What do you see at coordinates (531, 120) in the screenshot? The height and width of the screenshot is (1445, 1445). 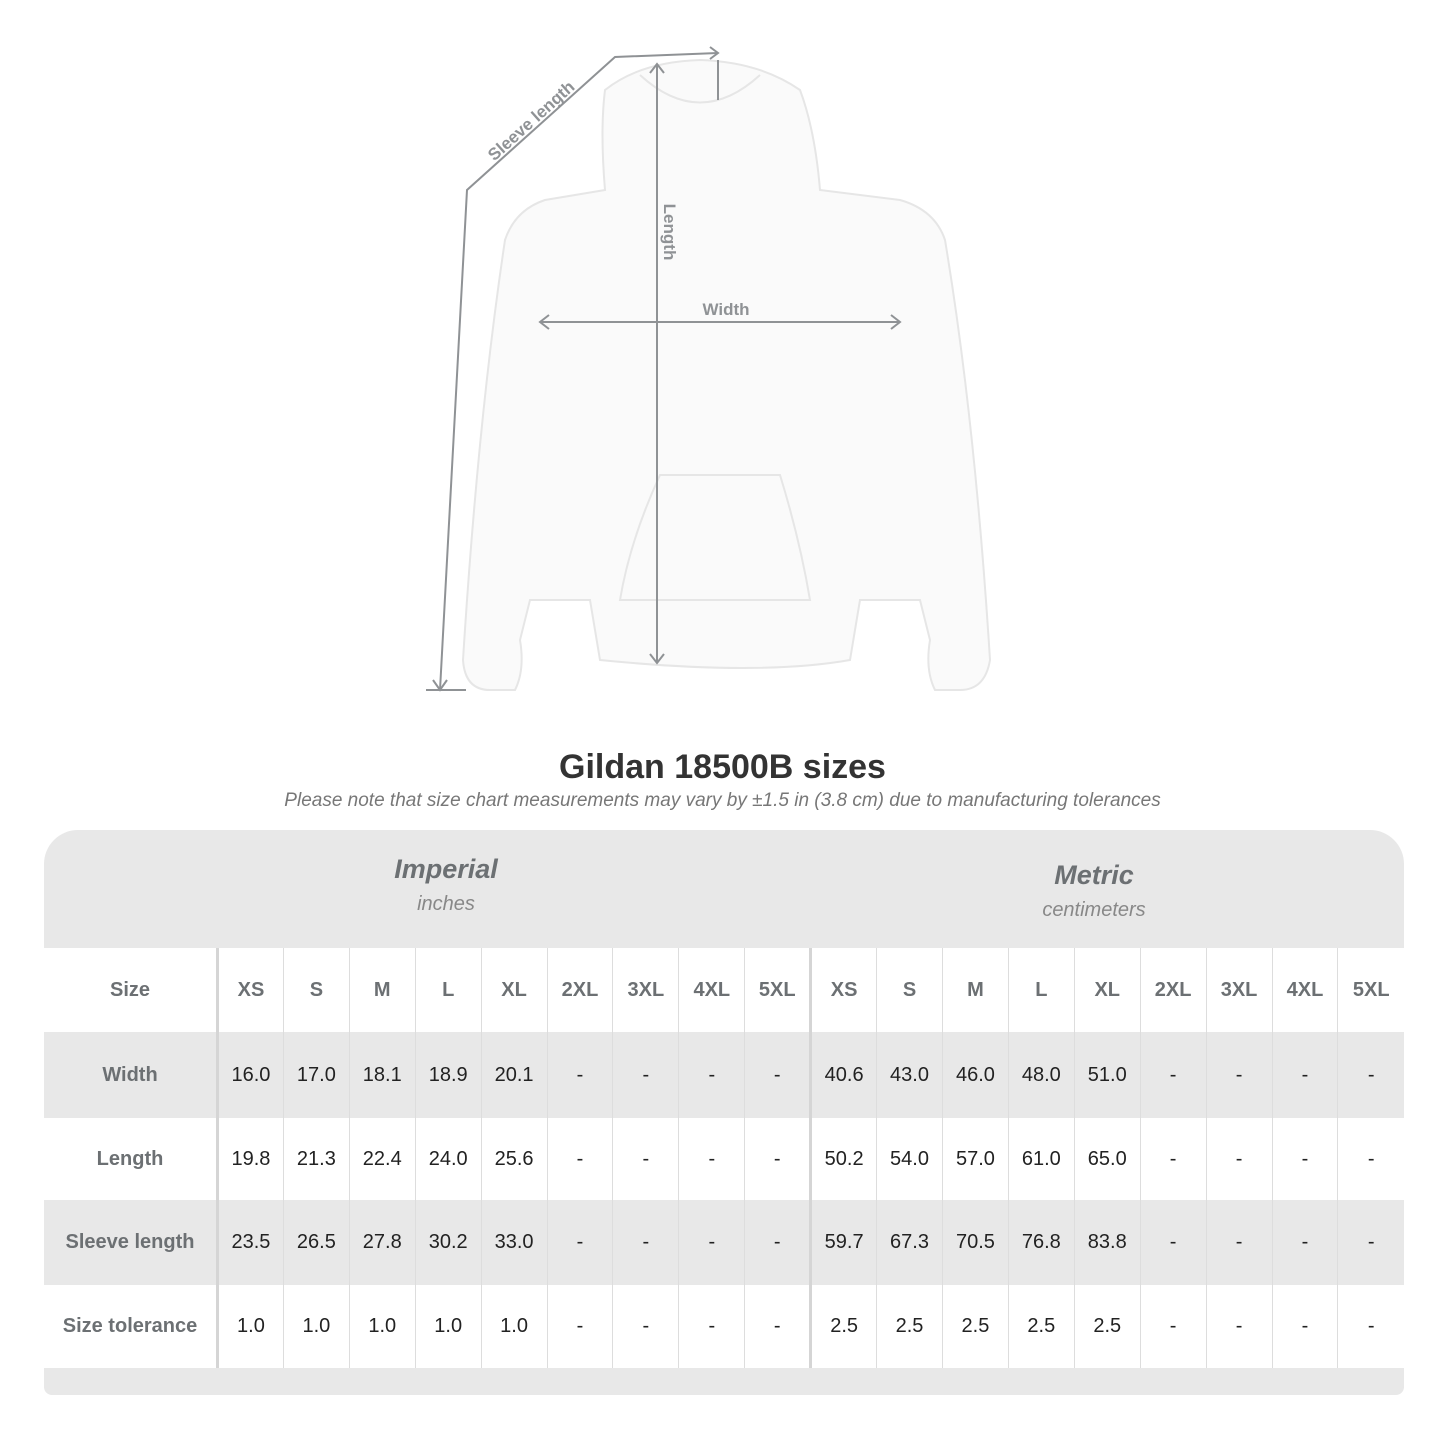 I see `sleeve-length-label: Sleeve length` at bounding box center [531, 120].